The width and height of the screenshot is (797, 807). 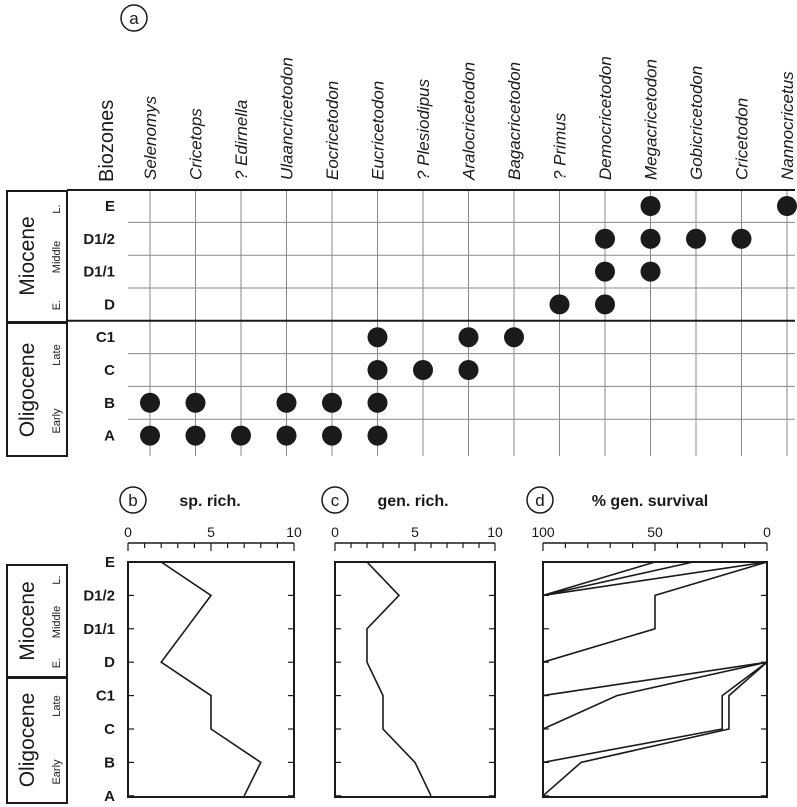 What do you see at coordinates (377, 402) in the screenshot?
I see `occurrence-eucricetodon-b` at bounding box center [377, 402].